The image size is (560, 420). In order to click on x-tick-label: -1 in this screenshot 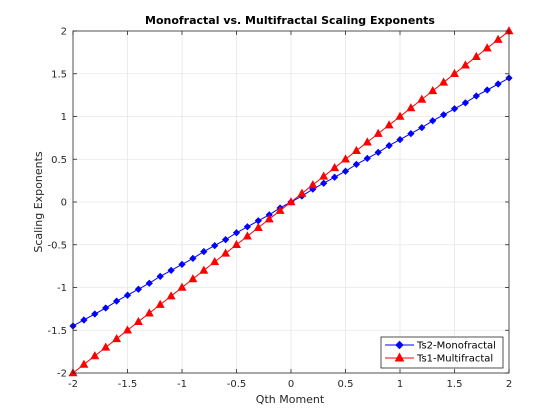, I will do `click(182, 384)`.